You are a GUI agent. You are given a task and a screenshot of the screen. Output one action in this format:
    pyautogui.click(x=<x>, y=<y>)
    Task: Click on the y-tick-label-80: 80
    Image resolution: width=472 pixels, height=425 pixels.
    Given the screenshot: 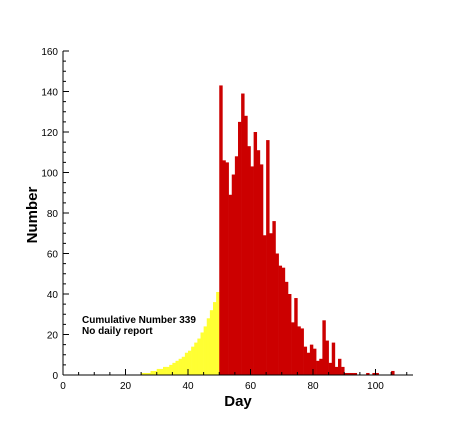 What is the action you would take?
    pyautogui.click(x=53, y=214)
    